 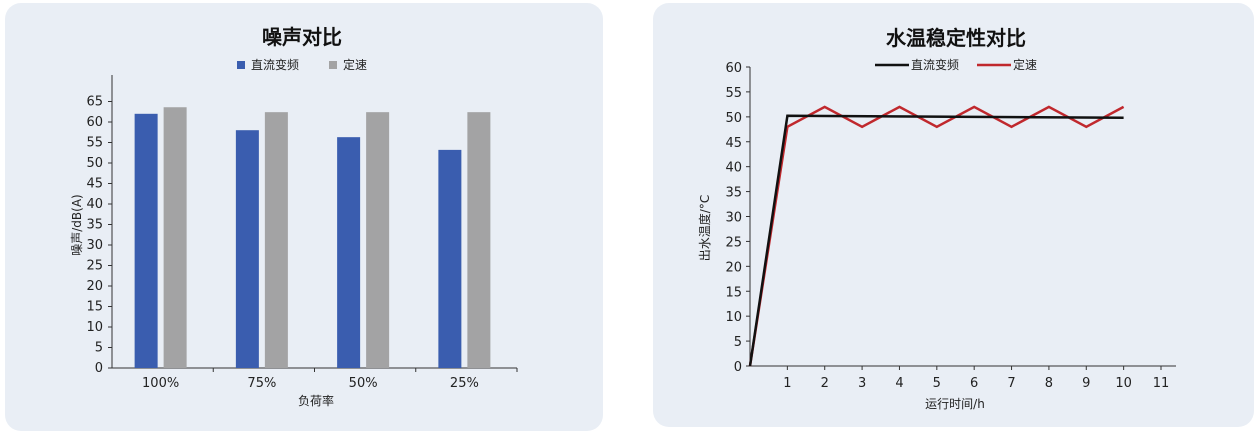 What do you see at coordinates (1011, 383) in the screenshot?
I see `x-tick-label: 7` at bounding box center [1011, 383].